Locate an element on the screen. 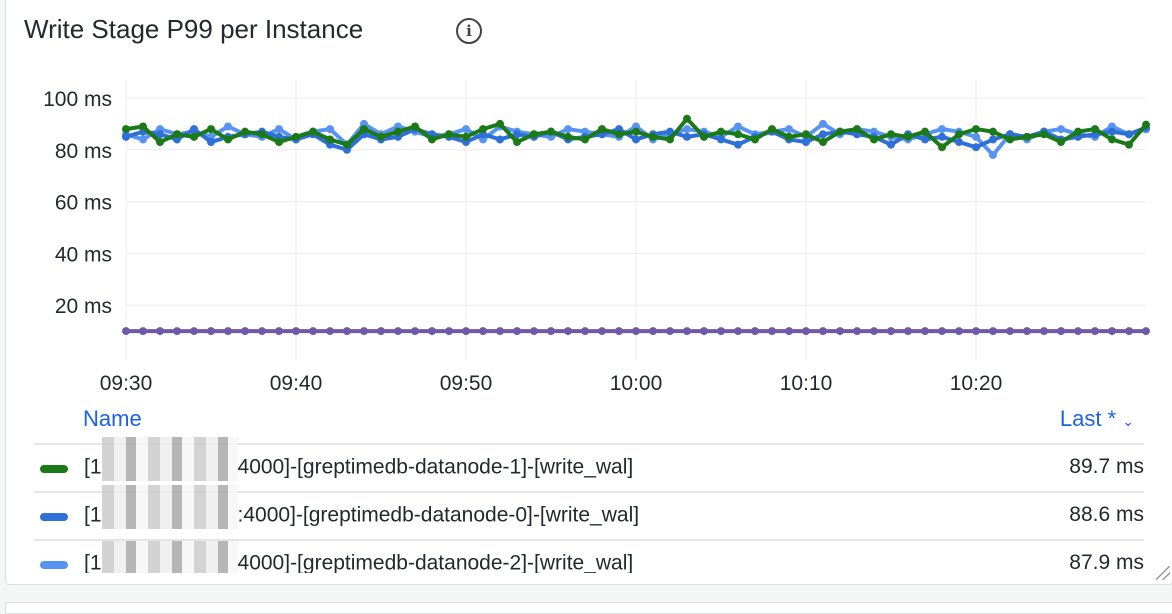  x-tick-label: 10:20 is located at coordinates (976, 383).